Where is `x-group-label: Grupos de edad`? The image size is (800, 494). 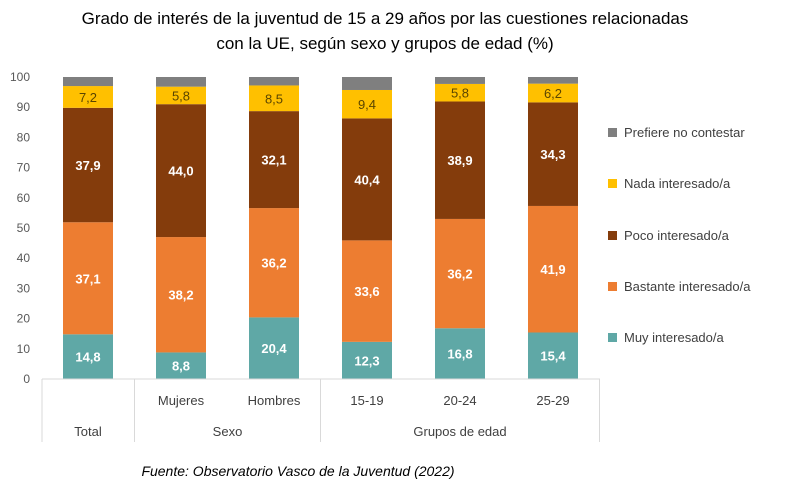 x-group-label: Grupos de edad is located at coordinates (459, 431).